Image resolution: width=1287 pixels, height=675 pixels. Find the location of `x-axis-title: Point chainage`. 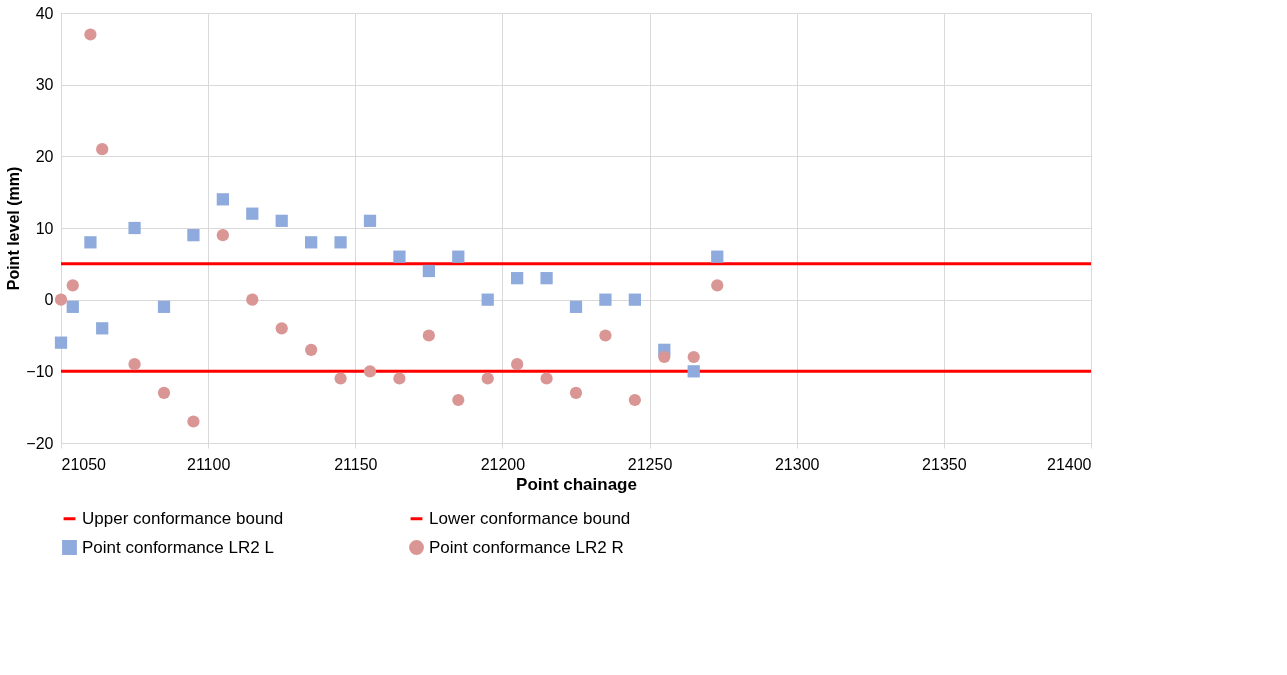

x-axis-title: Point chainage is located at coordinates (576, 484).